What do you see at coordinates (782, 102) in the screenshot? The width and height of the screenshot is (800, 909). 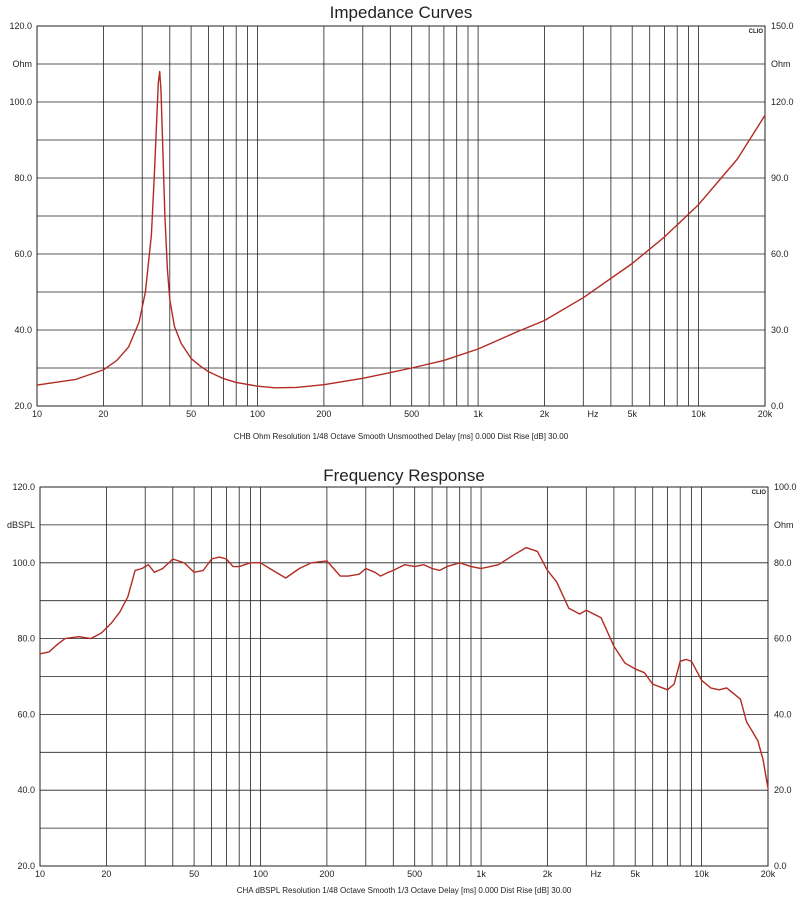 I see `y-right-tick-label: 120.0` at bounding box center [782, 102].